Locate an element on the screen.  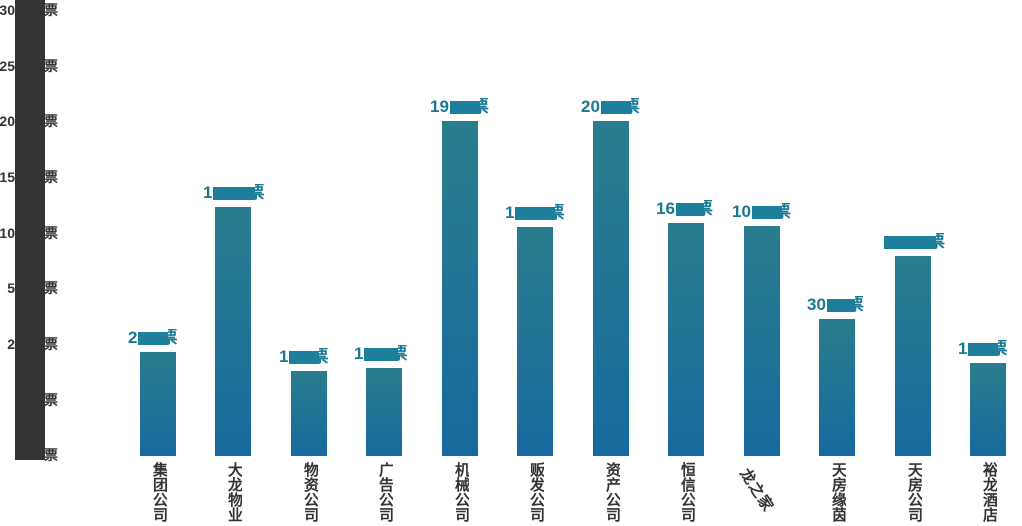
axis-redaction-bar is located at coordinates (30, 230).